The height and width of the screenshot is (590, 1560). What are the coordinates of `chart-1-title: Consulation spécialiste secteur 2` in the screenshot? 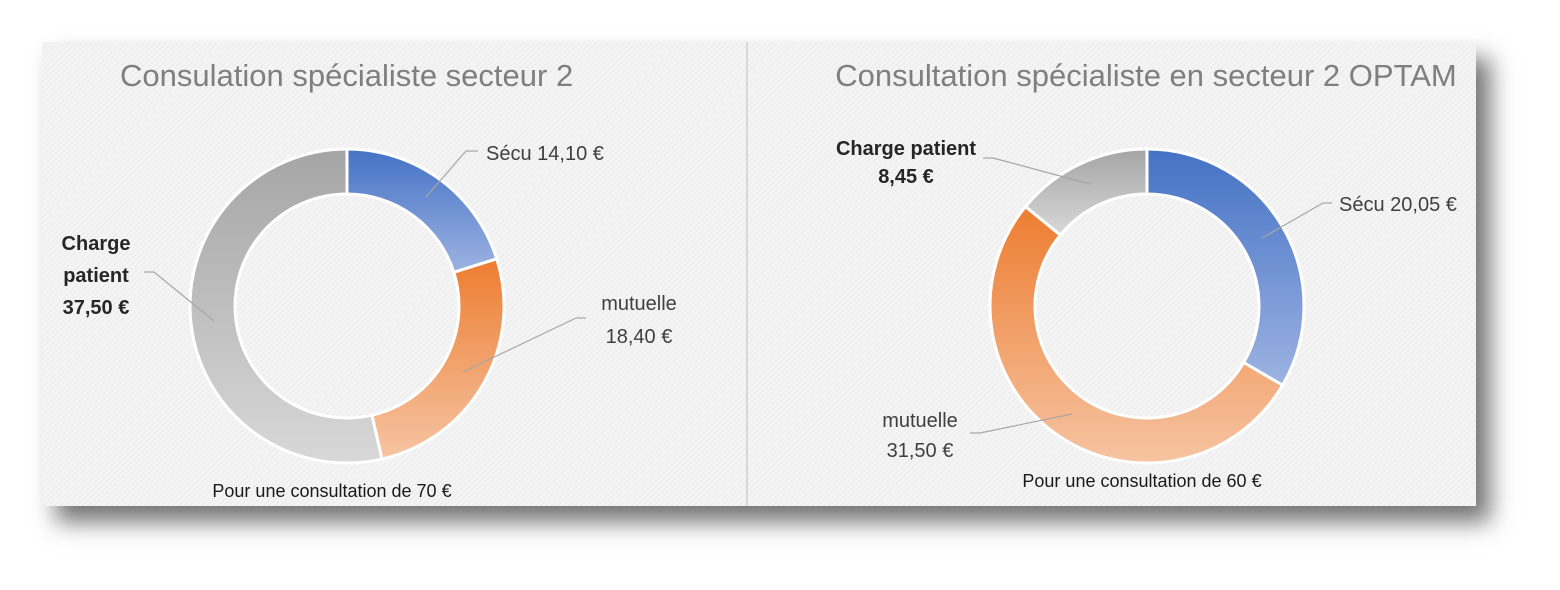 It's located at (346, 75).